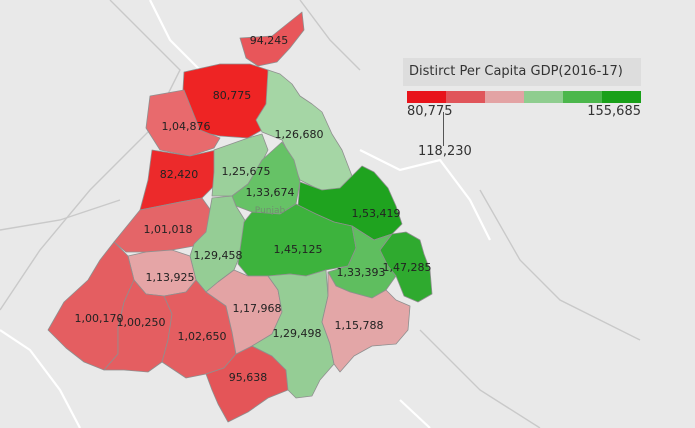 The height and width of the screenshot is (428, 695). I want to click on legend-color-bar, so click(524, 97).